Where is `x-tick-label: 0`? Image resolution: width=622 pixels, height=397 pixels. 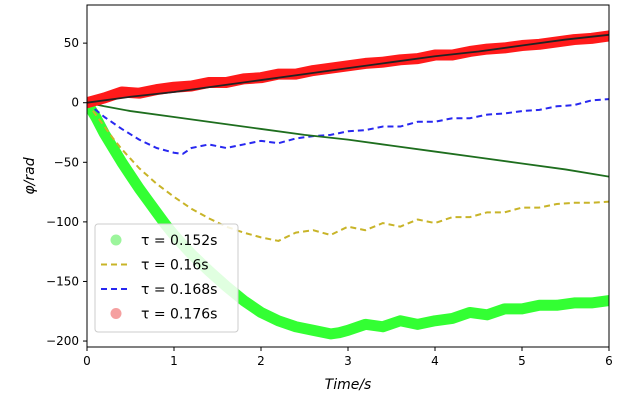
x-tick-label: 0 is located at coordinates (87, 361).